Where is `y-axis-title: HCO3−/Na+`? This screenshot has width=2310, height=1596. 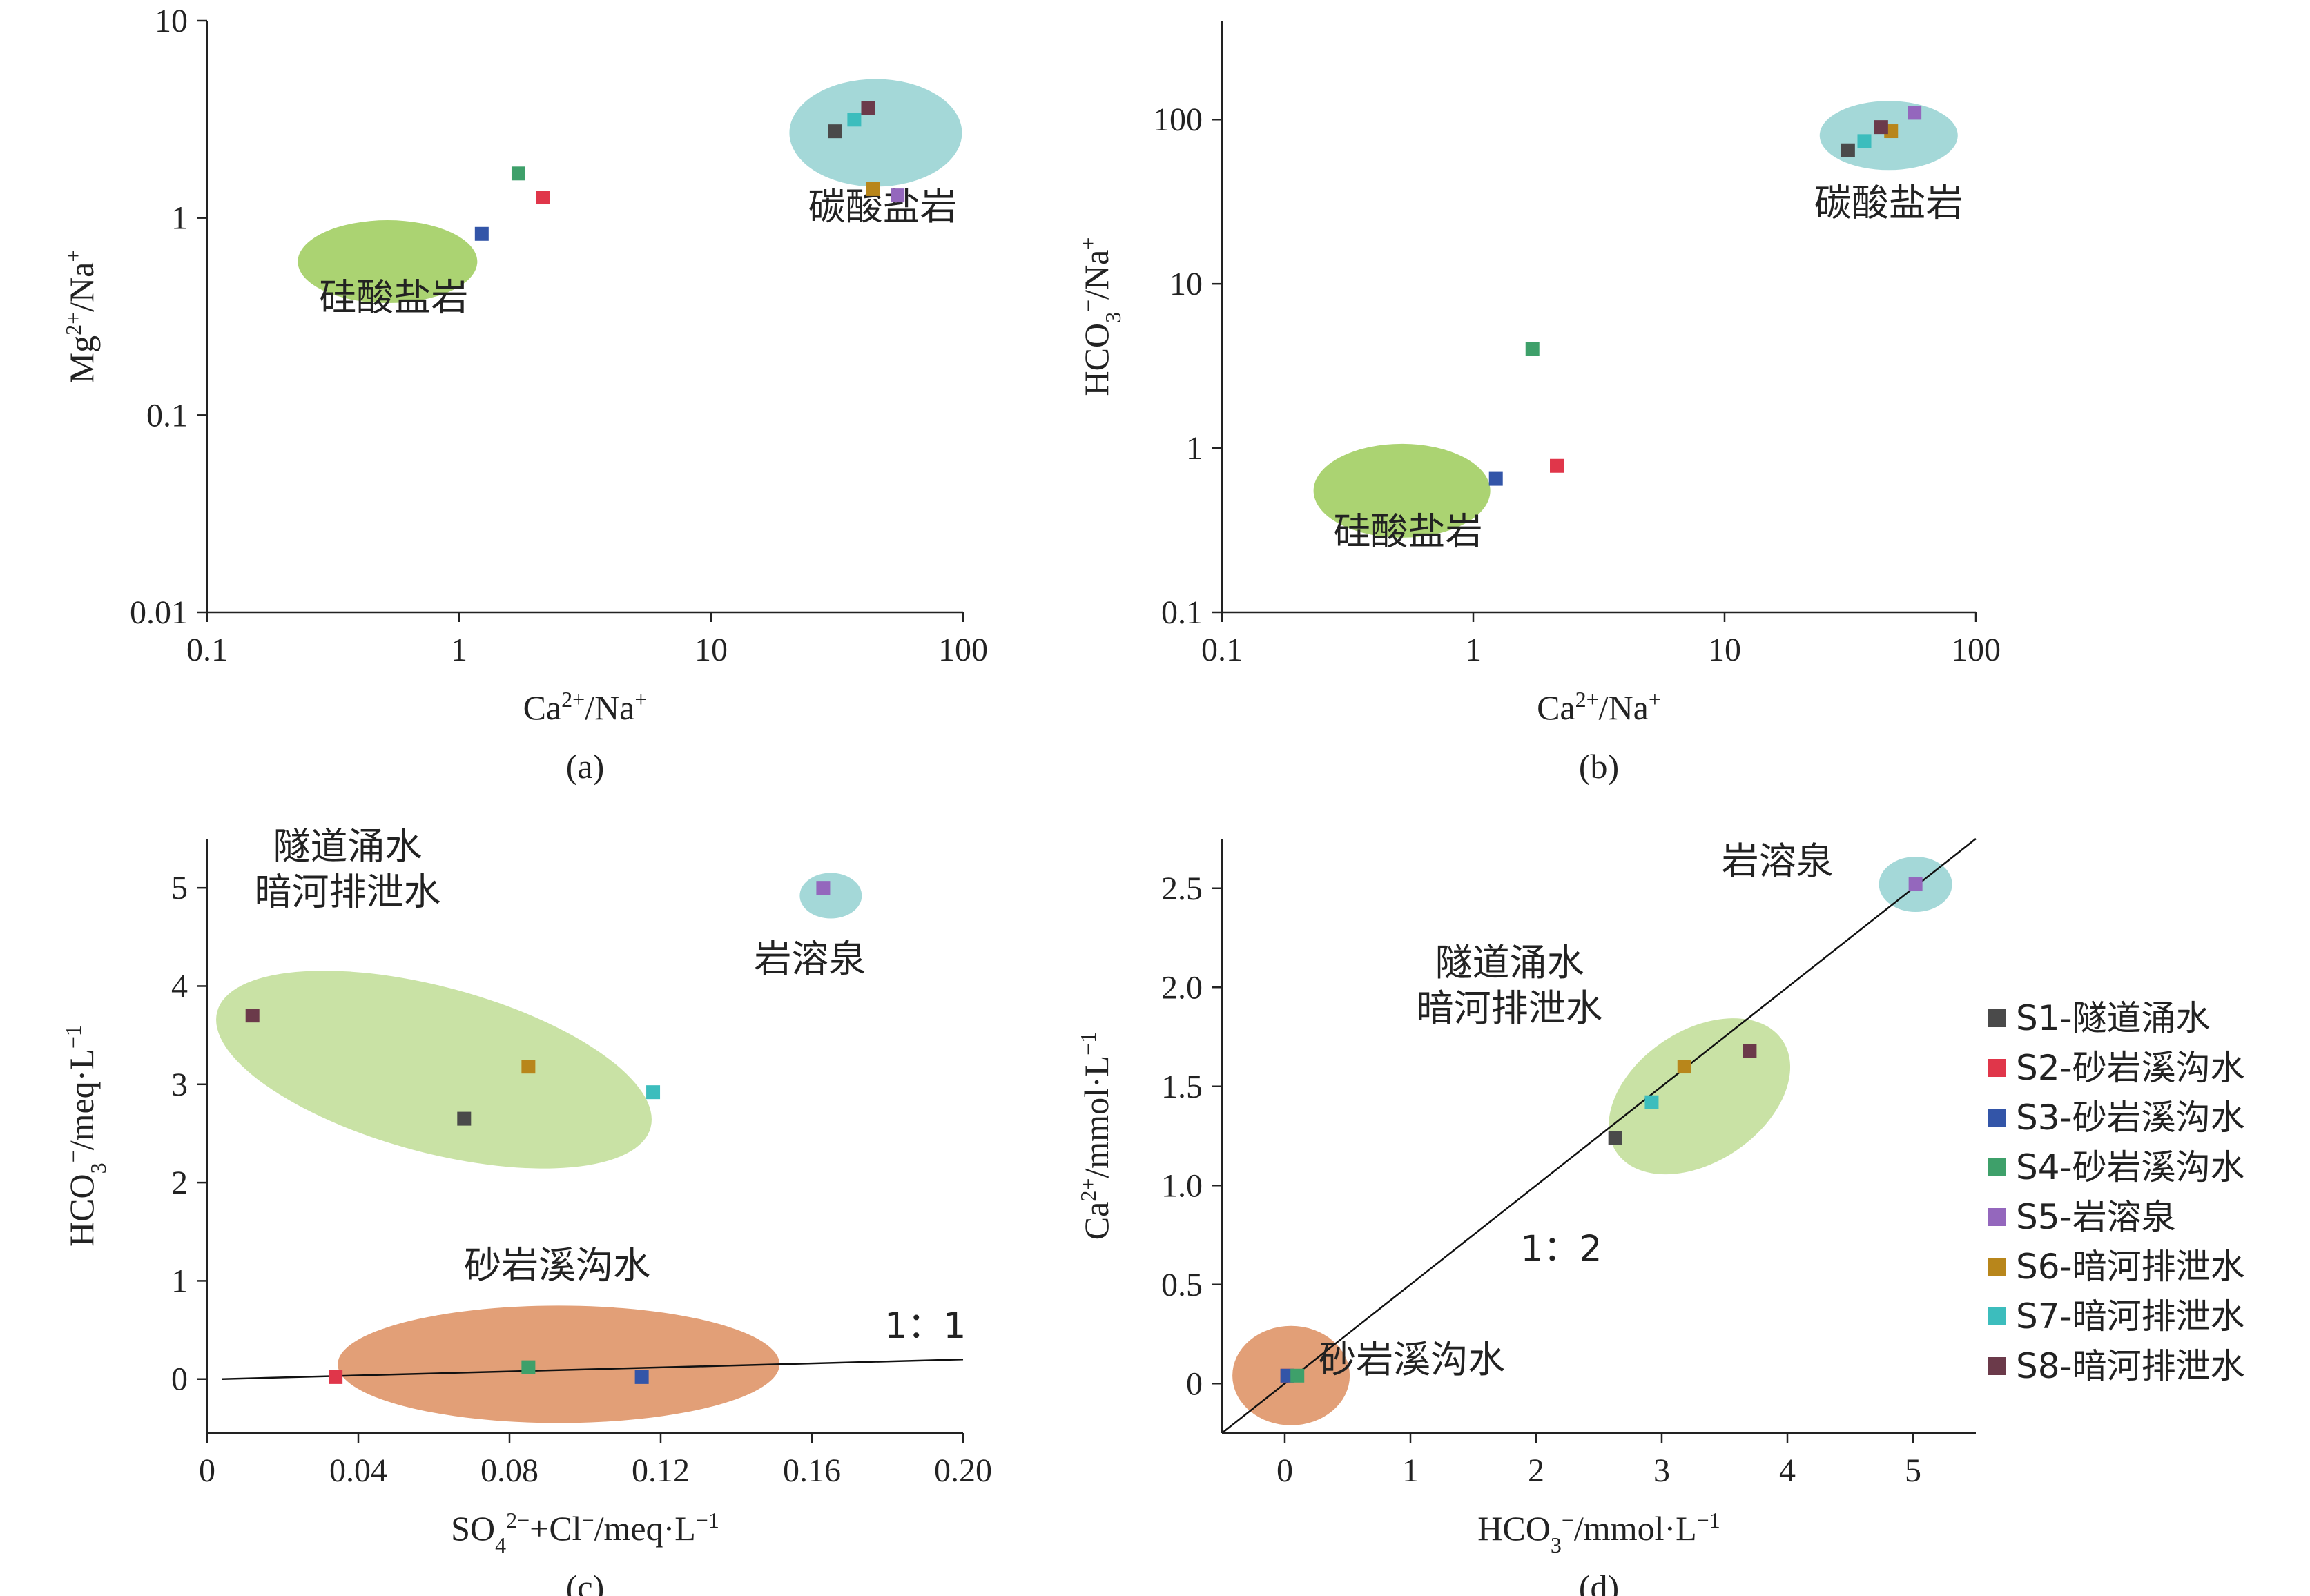
y-axis-title: HCO3−/Na+ is located at coordinates (1100, 316).